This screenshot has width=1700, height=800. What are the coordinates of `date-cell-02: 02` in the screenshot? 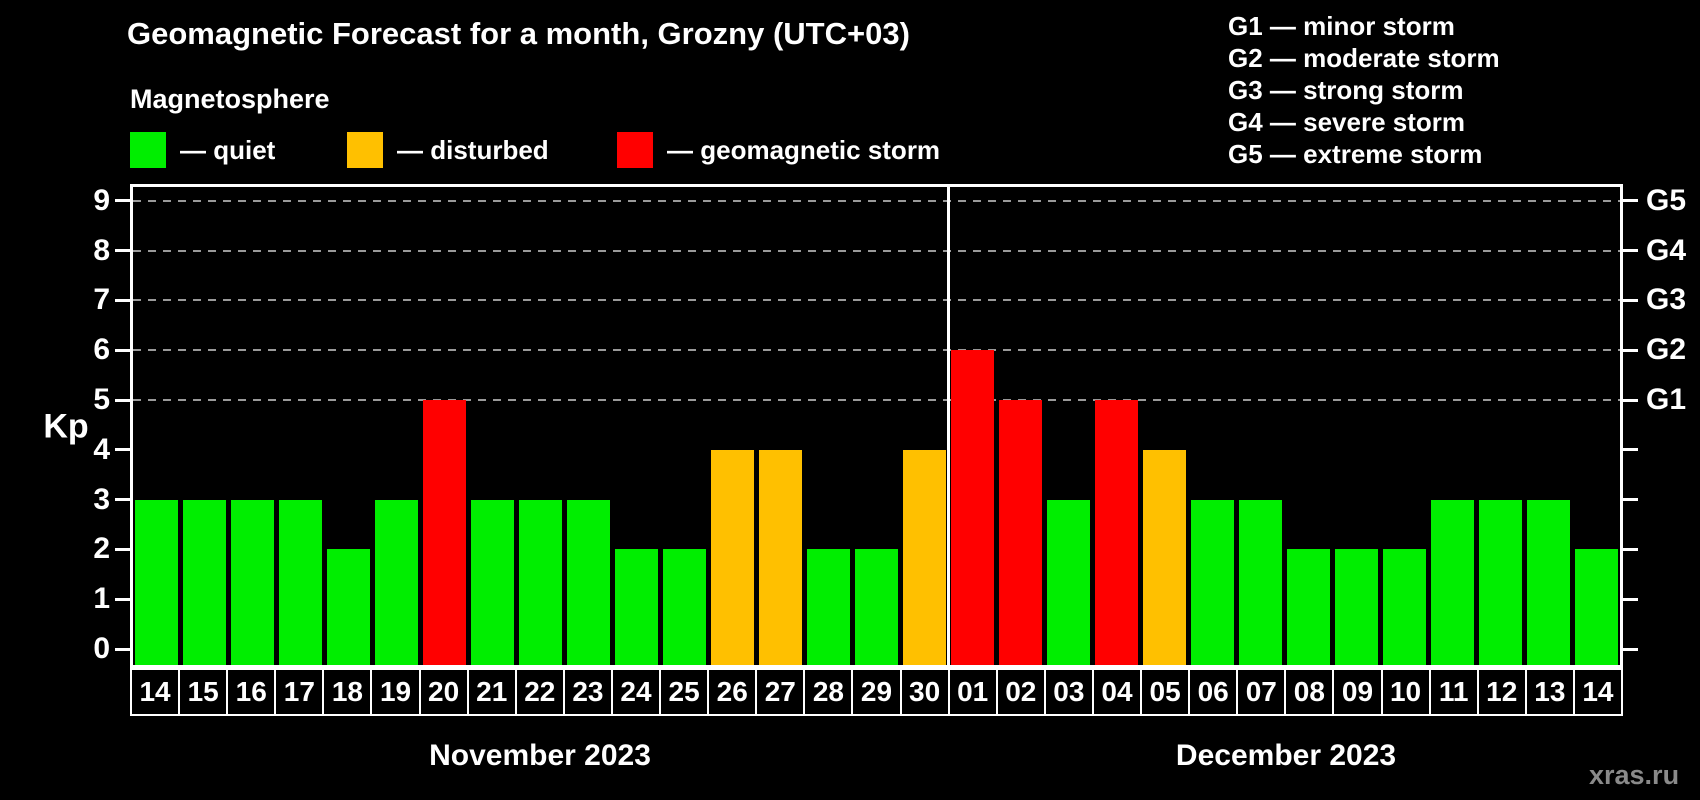 It's located at (1020, 692).